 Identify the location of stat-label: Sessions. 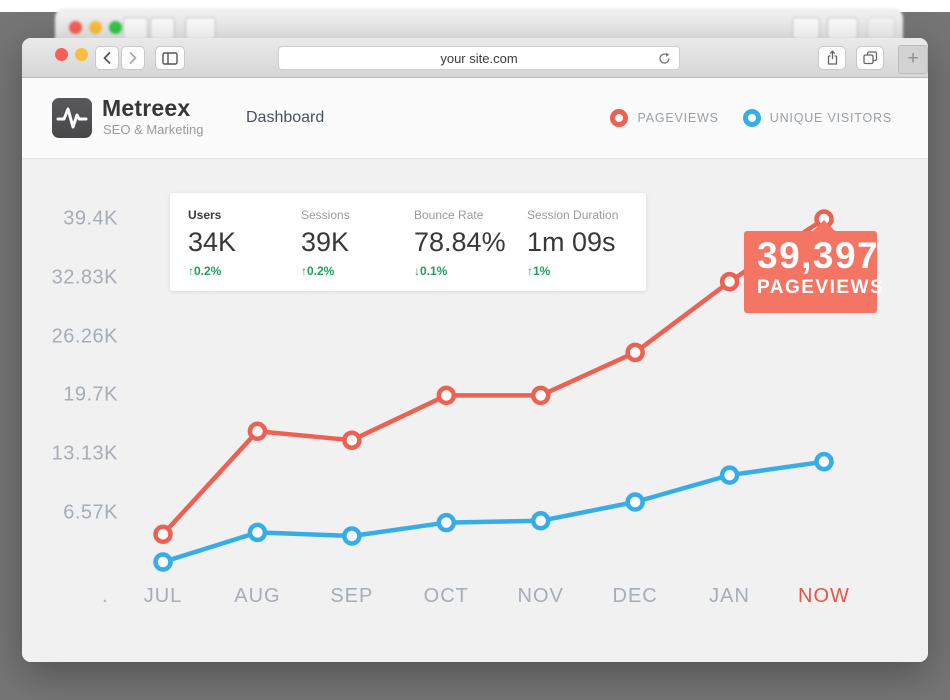
(325, 215).